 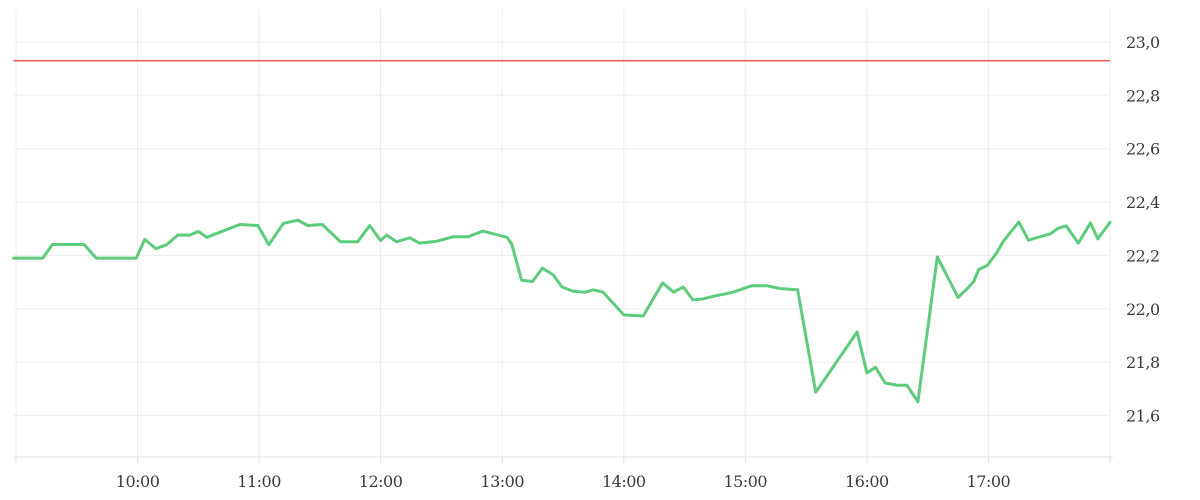 What do you see at coordinates (1143, 202) in the screenshot?
I see `y-axis-label: 22,4` at bounding box center [1143, 202].